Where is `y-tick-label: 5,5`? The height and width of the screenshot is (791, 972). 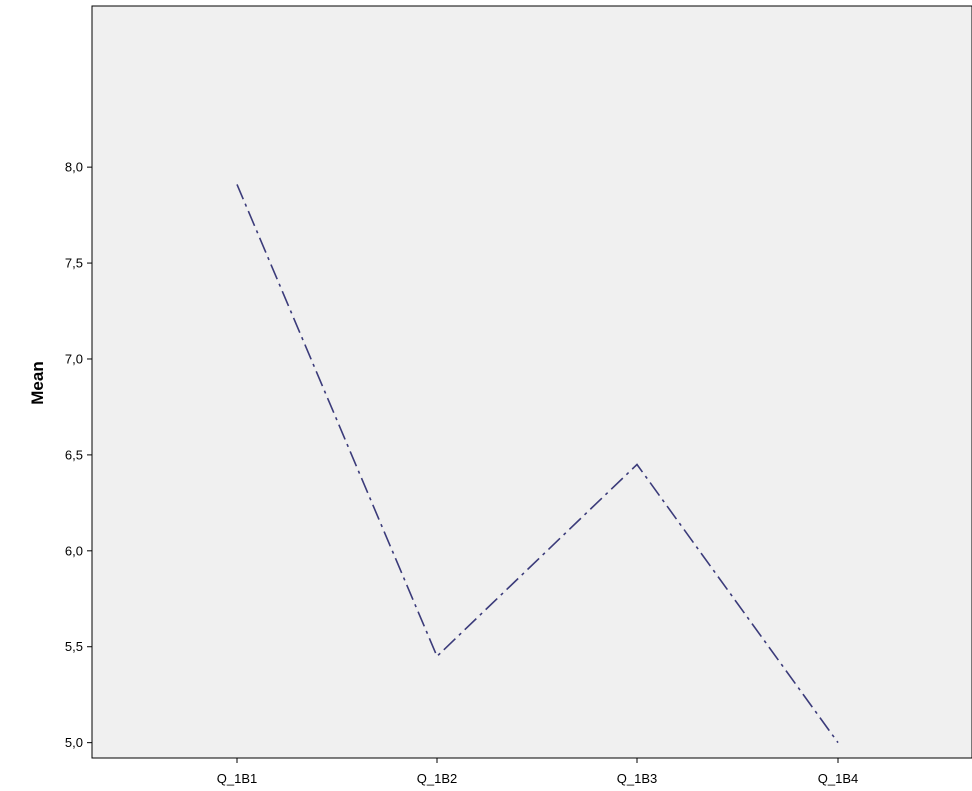
y-tick-label: 5,5 is located at coordinates (74, 646).